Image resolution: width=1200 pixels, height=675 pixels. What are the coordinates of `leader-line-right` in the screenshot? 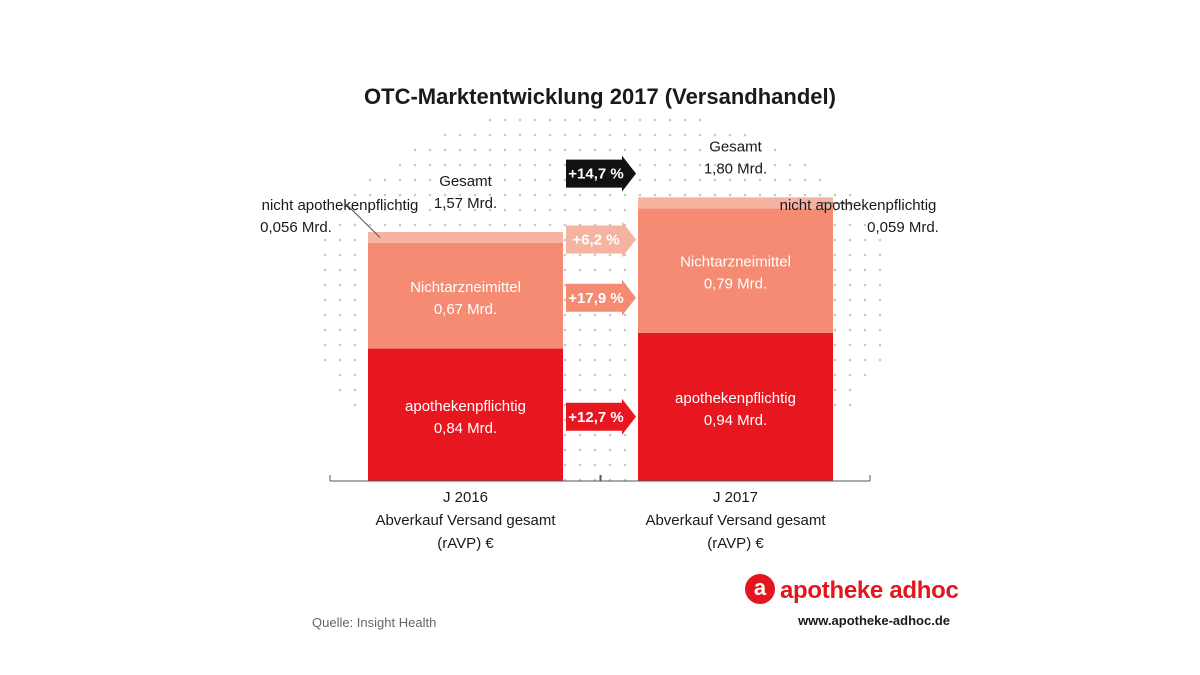 It's located at (837, 203).